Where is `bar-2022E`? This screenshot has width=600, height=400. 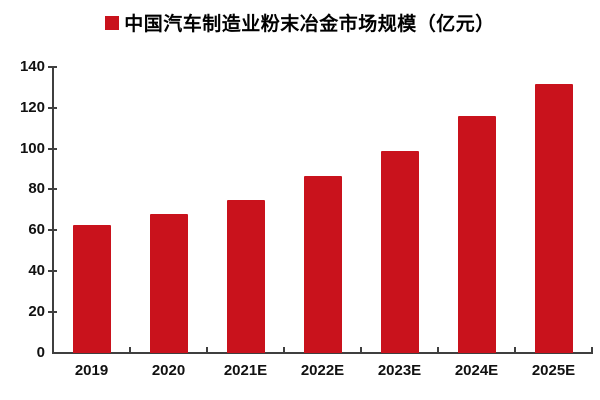 bar-2022E is located at coordinates (322, 264).